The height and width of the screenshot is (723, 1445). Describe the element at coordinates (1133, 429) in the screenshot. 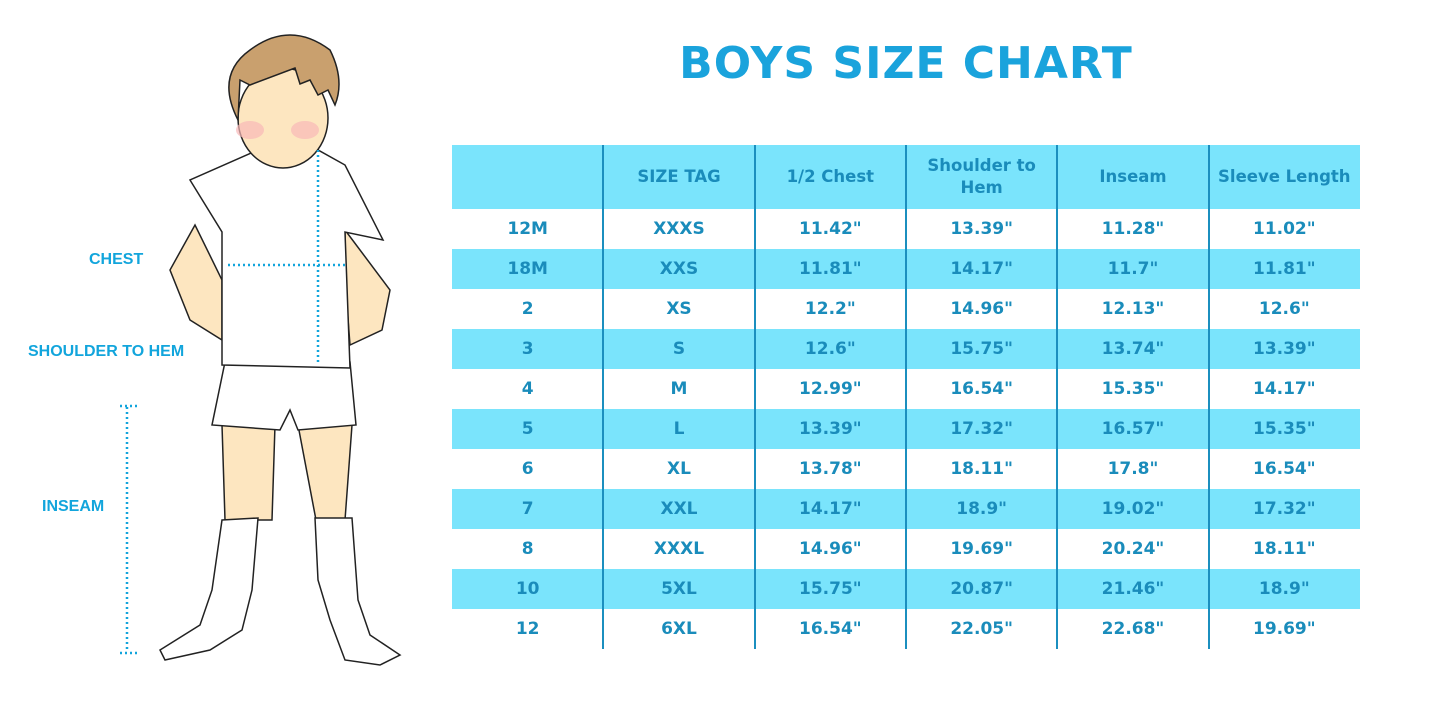

I see `table-cell: 16.57"` at that location.